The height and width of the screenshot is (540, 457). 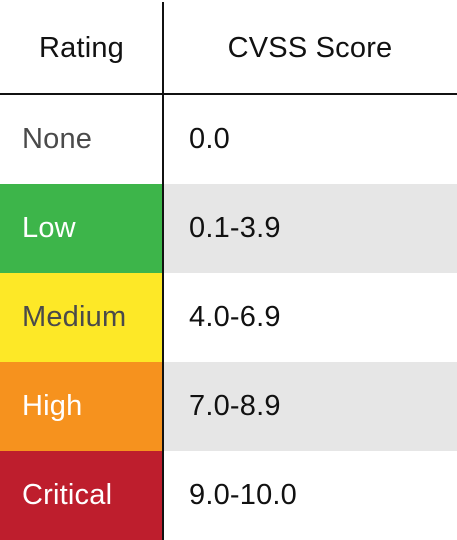 What do you see at coordinates (235, 317) in the screenshot?
I see `score-cell-medium: 4.0-6.9` at bounding box center [235, 317].